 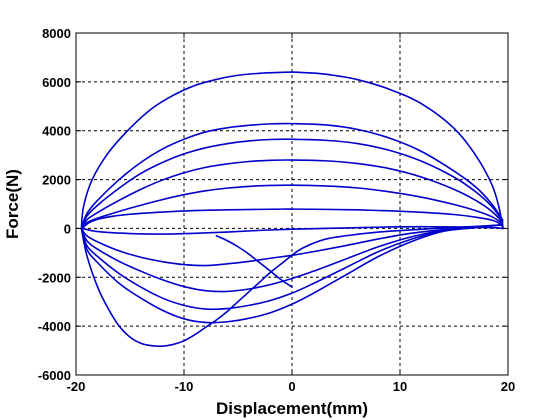 What do you see at coordinates (292, 408) in the screenshot?
I see `x-axis-title: Displacement(mm)` at bounding box center [292, 408].